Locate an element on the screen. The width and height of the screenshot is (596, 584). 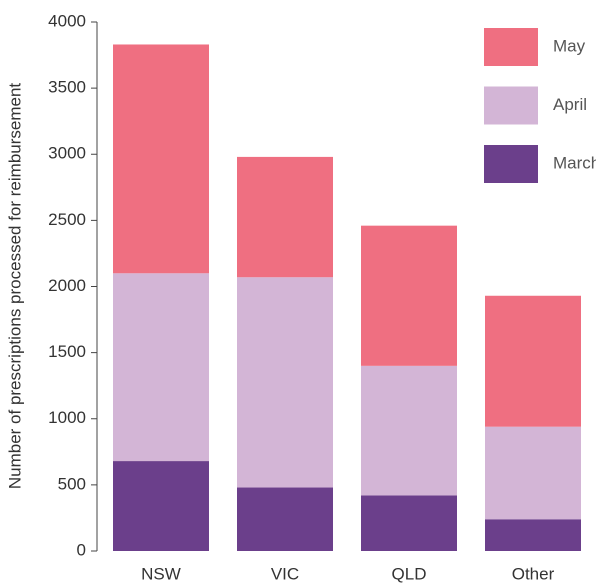
y-tick-label: 2000 is located at coordinates (67, 285).